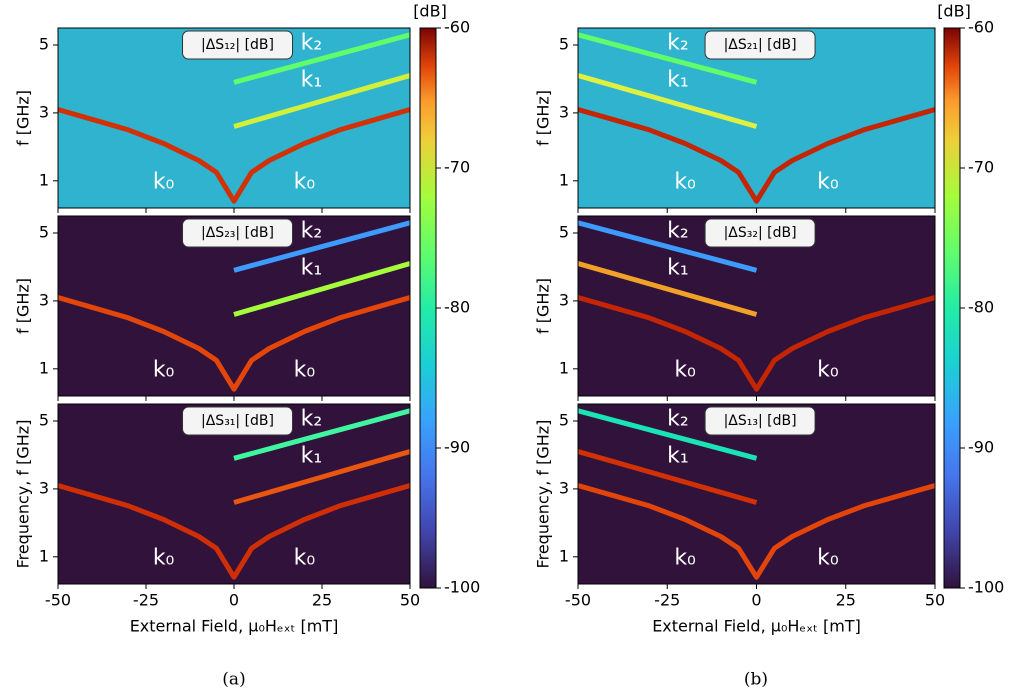  What do you see at coordinates (756, 680) in the screenshot?
I see `caption: (b)` at bounding box center [756, 680].